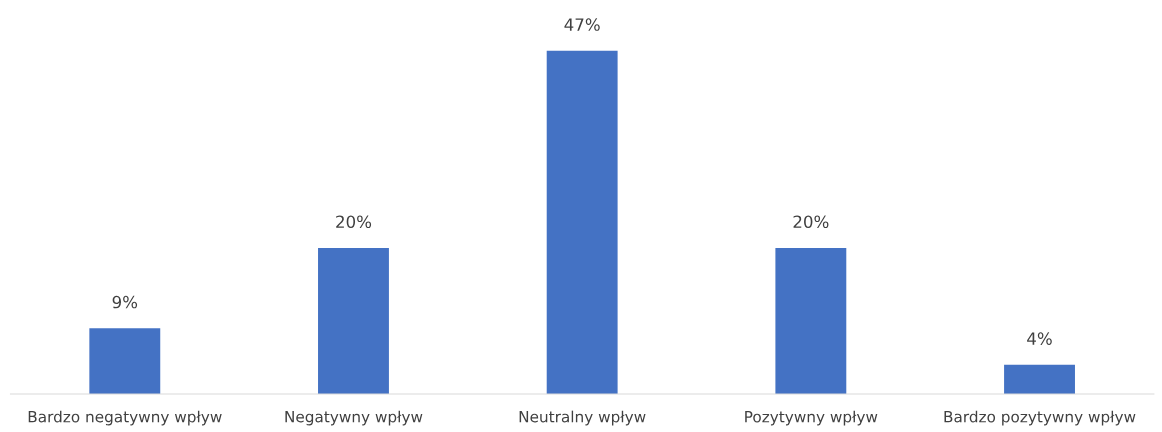 The width and height of the screenshot is (1162, 432). I want to click on x-tick-label: Bardzo pozytywny wpływ, so click(1040, 418).